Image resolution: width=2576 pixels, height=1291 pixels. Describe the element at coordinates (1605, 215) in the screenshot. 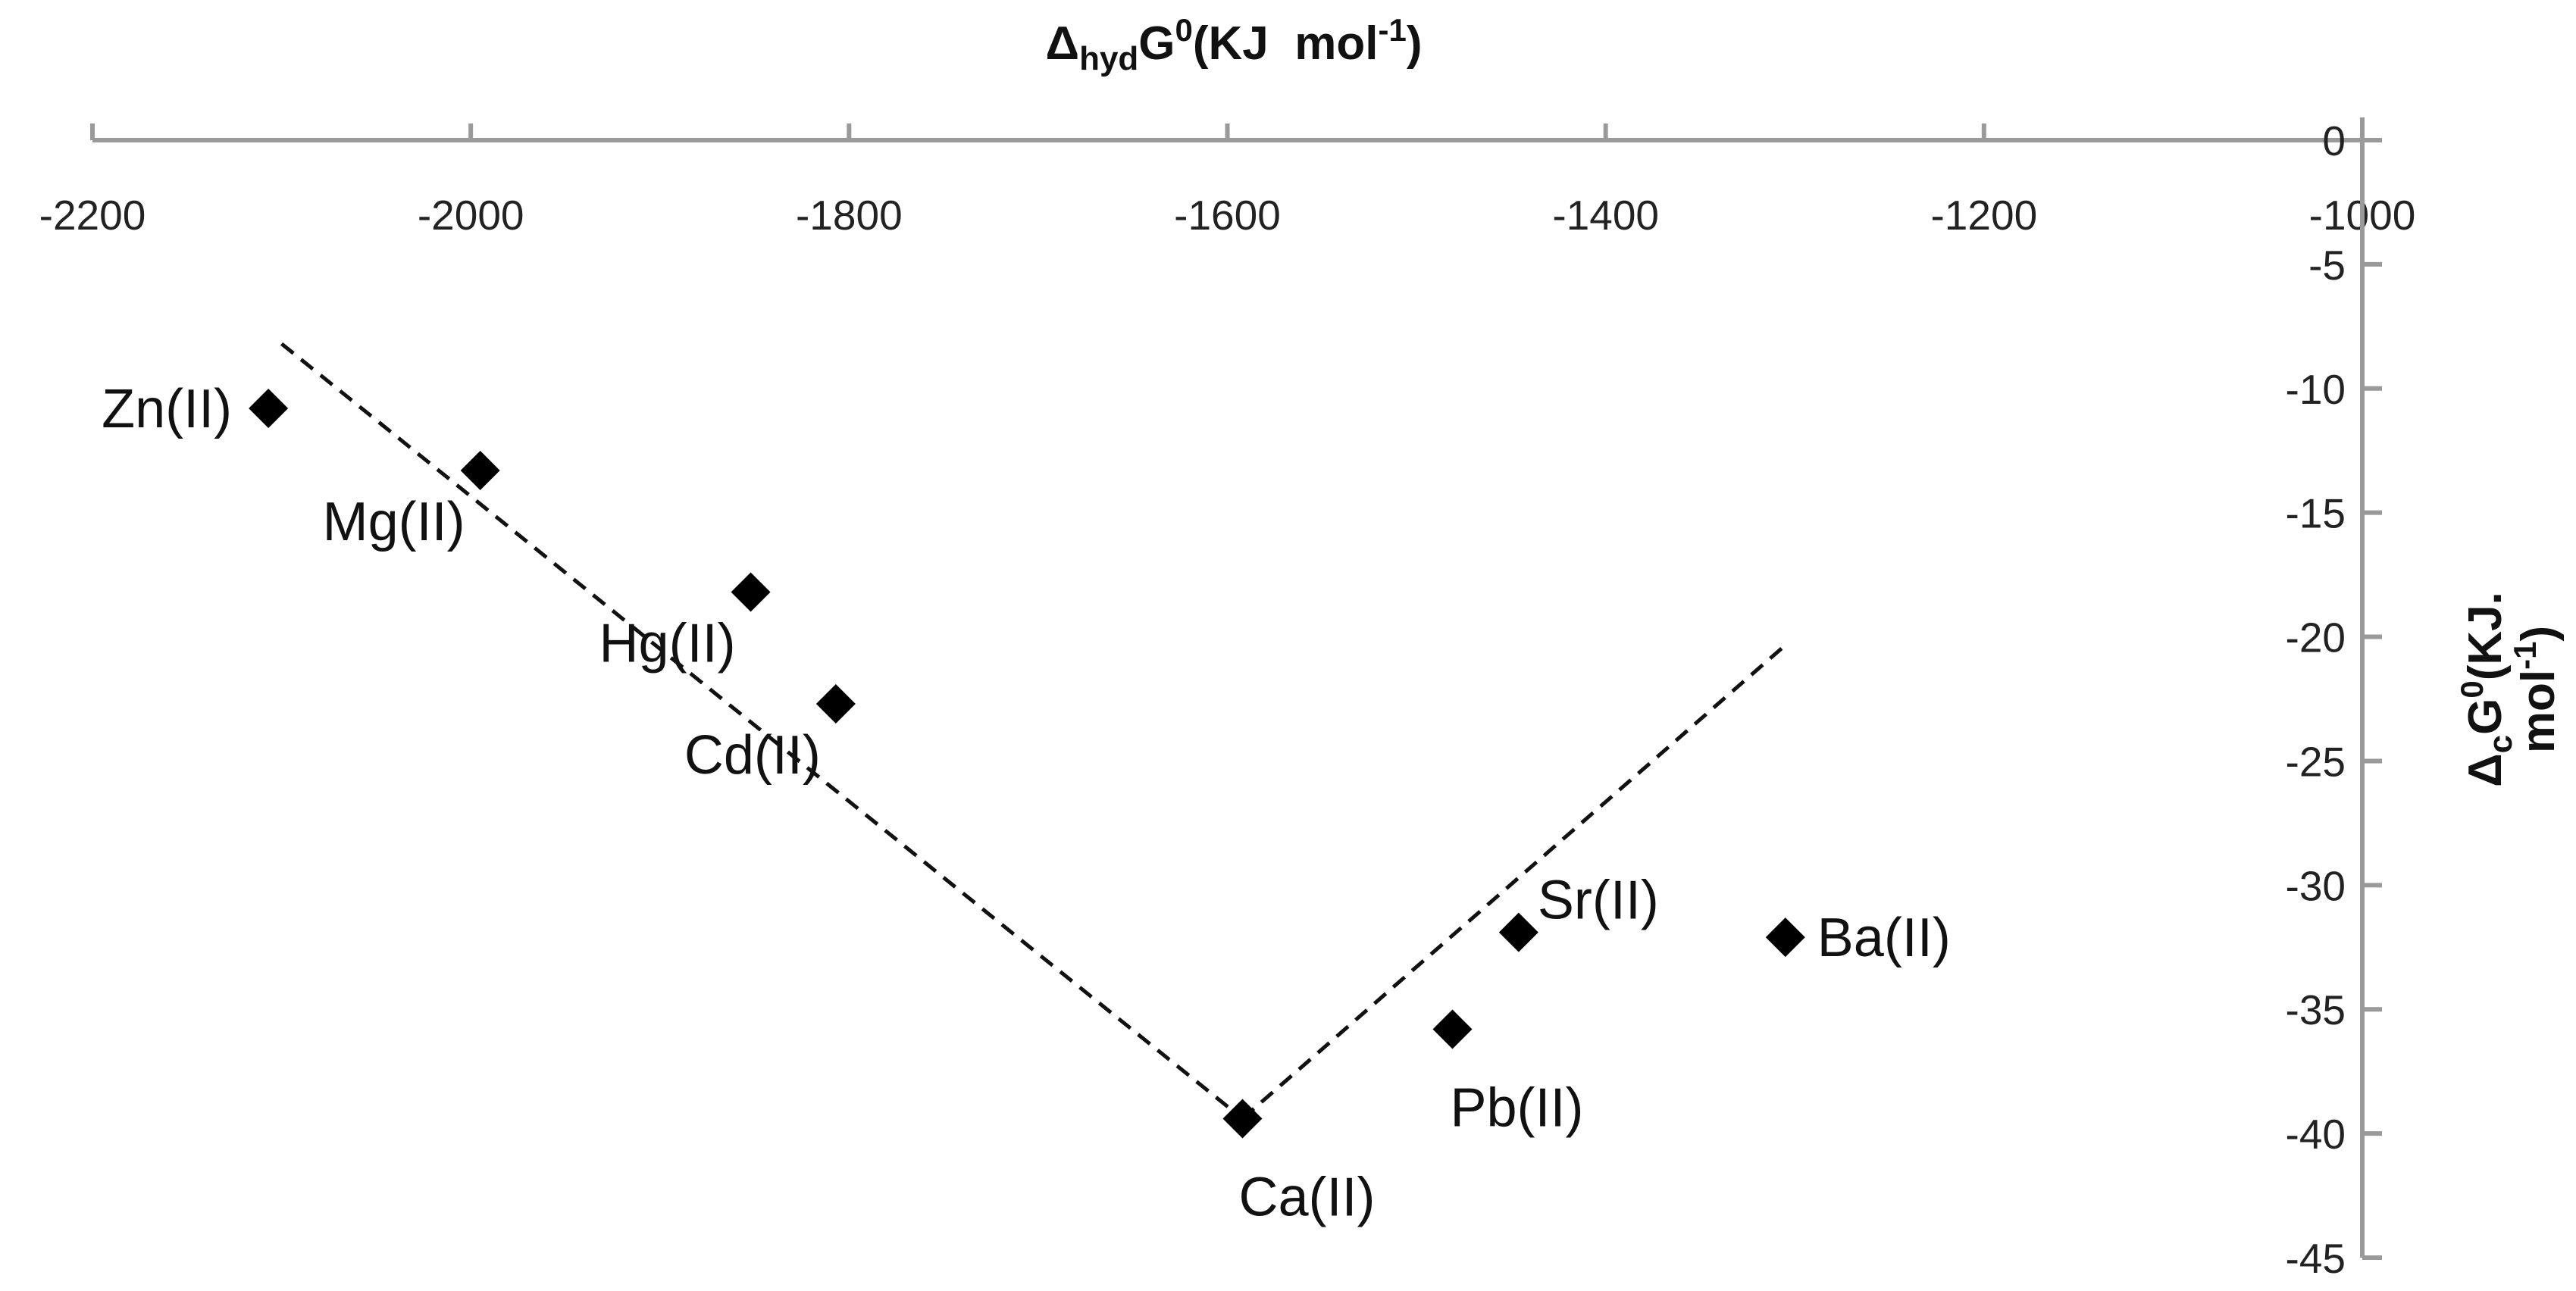

I see `x-tick-label: -1400` at that location.